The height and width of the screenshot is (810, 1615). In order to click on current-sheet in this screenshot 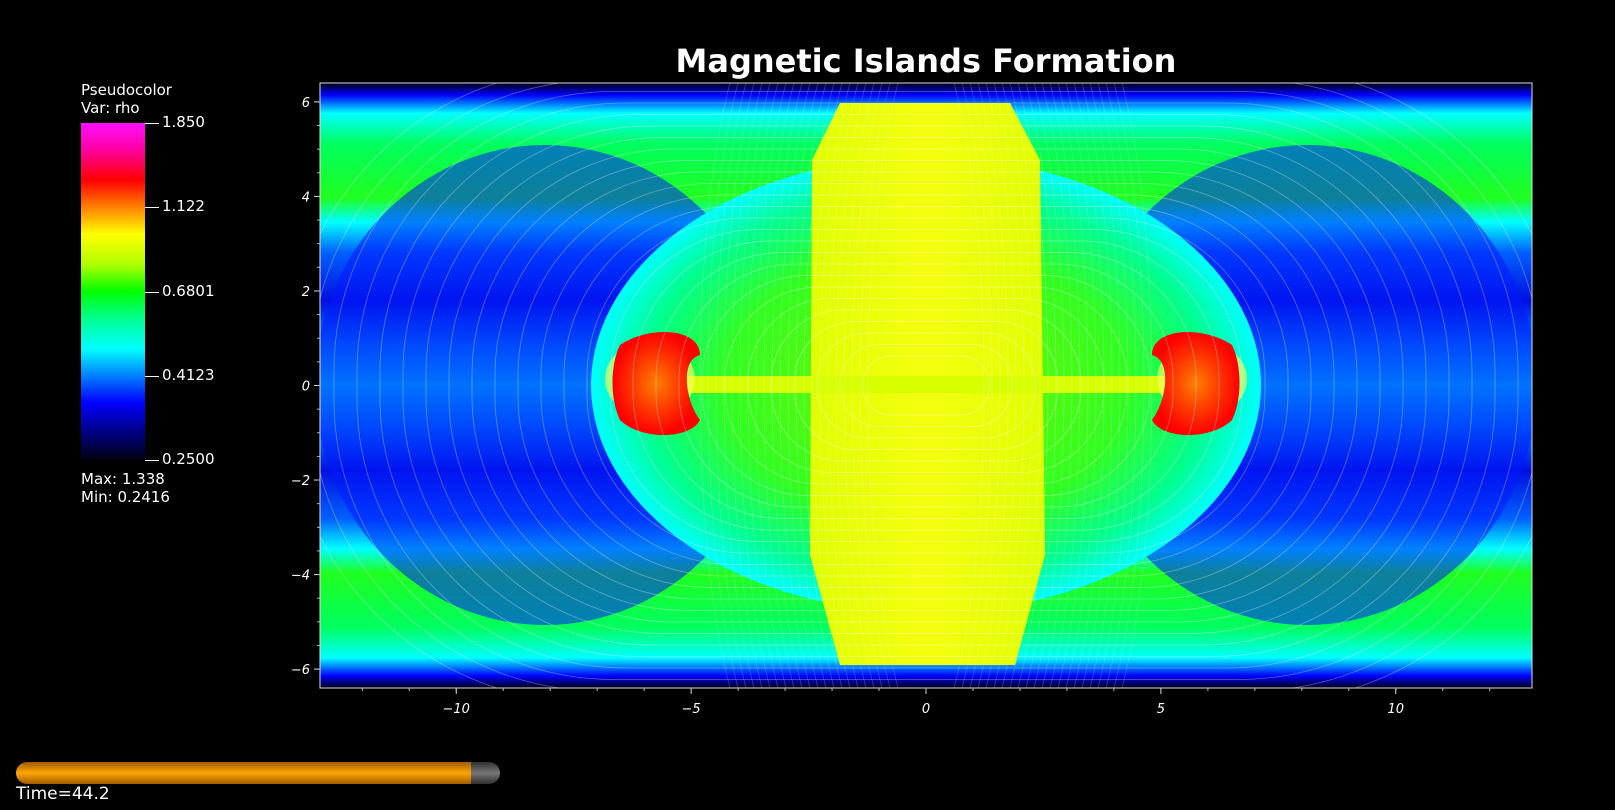, I will do `click(926, 384)`.